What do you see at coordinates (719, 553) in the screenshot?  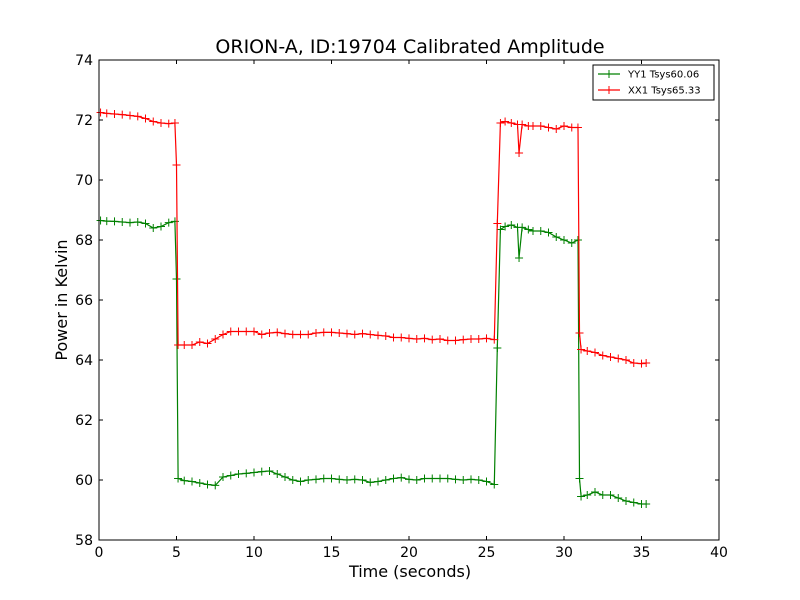 I see `x-tick-label: 40` at bounding box center [719, 553].